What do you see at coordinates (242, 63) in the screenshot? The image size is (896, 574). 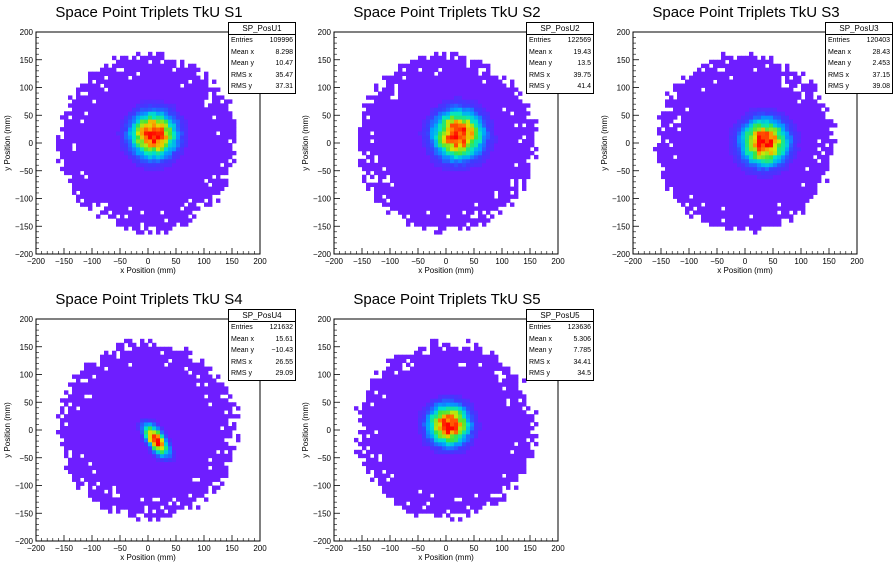 I see `stats-key: Mean y` at bounding box center [242, 63].